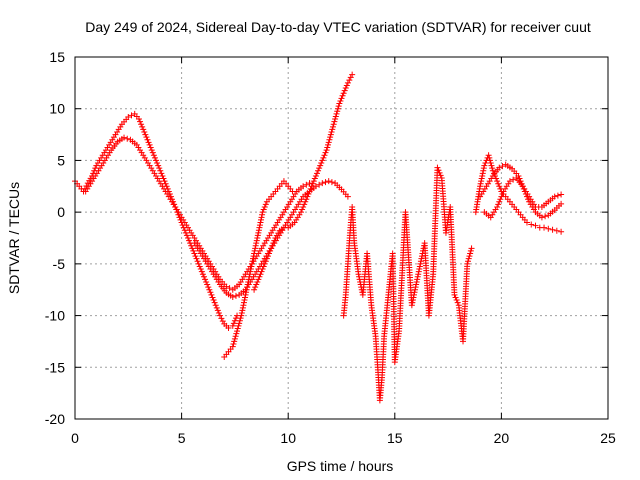 Image resolution: width=640 pixels, height=480 pixels. Describe the element at coordinates (75, 438) in the screenshot. I see `x-tick-label: 0` at that location.